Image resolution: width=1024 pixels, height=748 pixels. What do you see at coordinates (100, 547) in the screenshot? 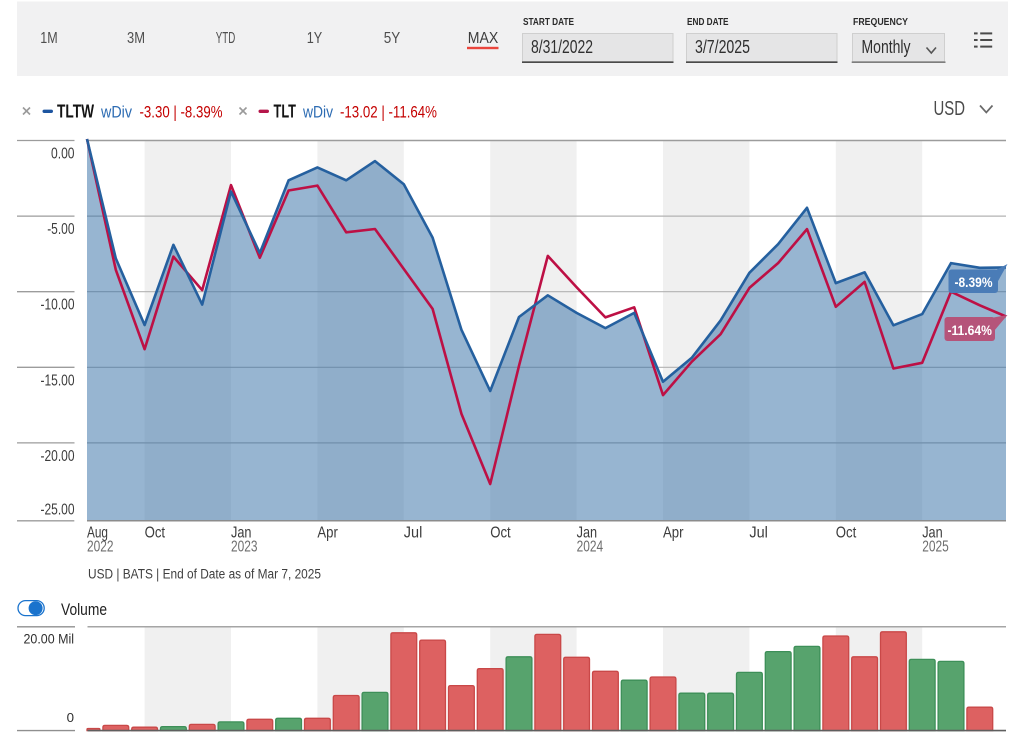
I see `svg-text: 2022` at bounding box center [100, 547].